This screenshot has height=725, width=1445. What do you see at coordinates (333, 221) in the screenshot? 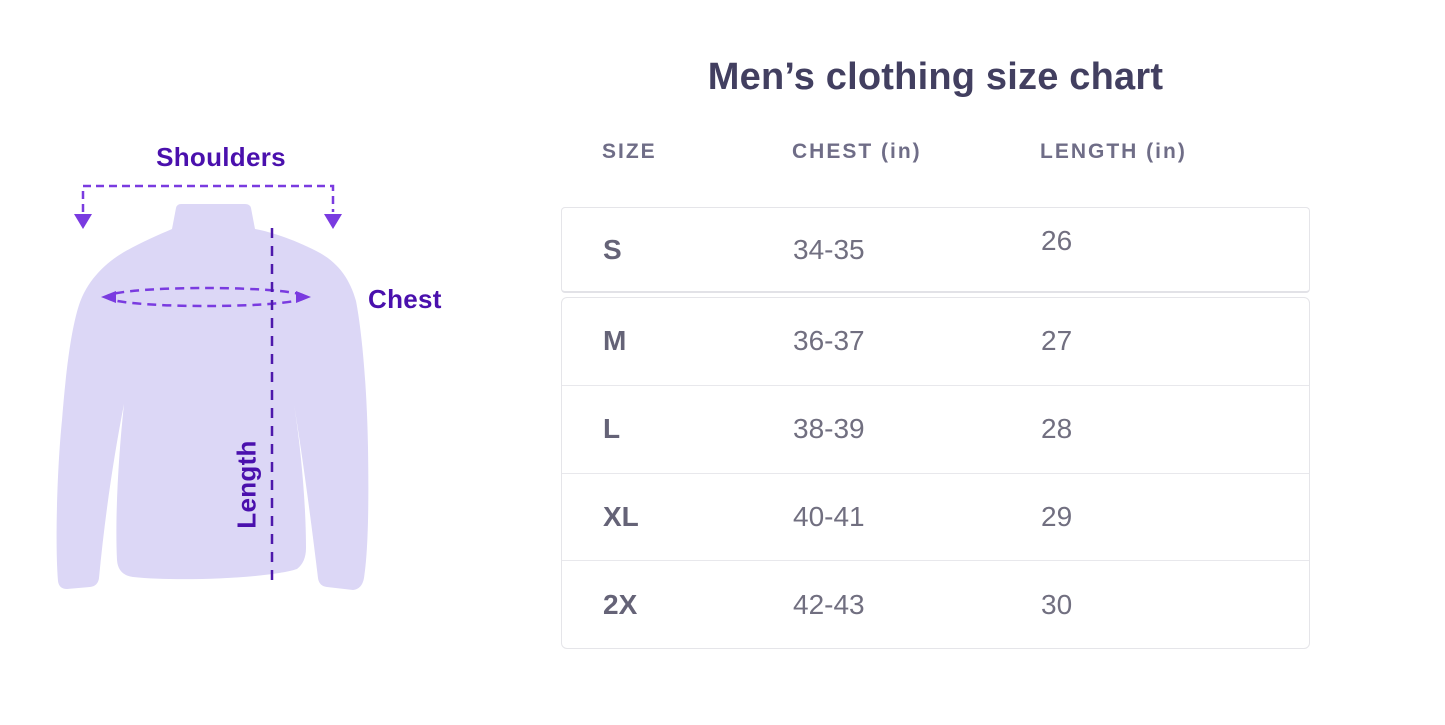
I see `shoulders-arrow-right` at bounding box center [333, 221].